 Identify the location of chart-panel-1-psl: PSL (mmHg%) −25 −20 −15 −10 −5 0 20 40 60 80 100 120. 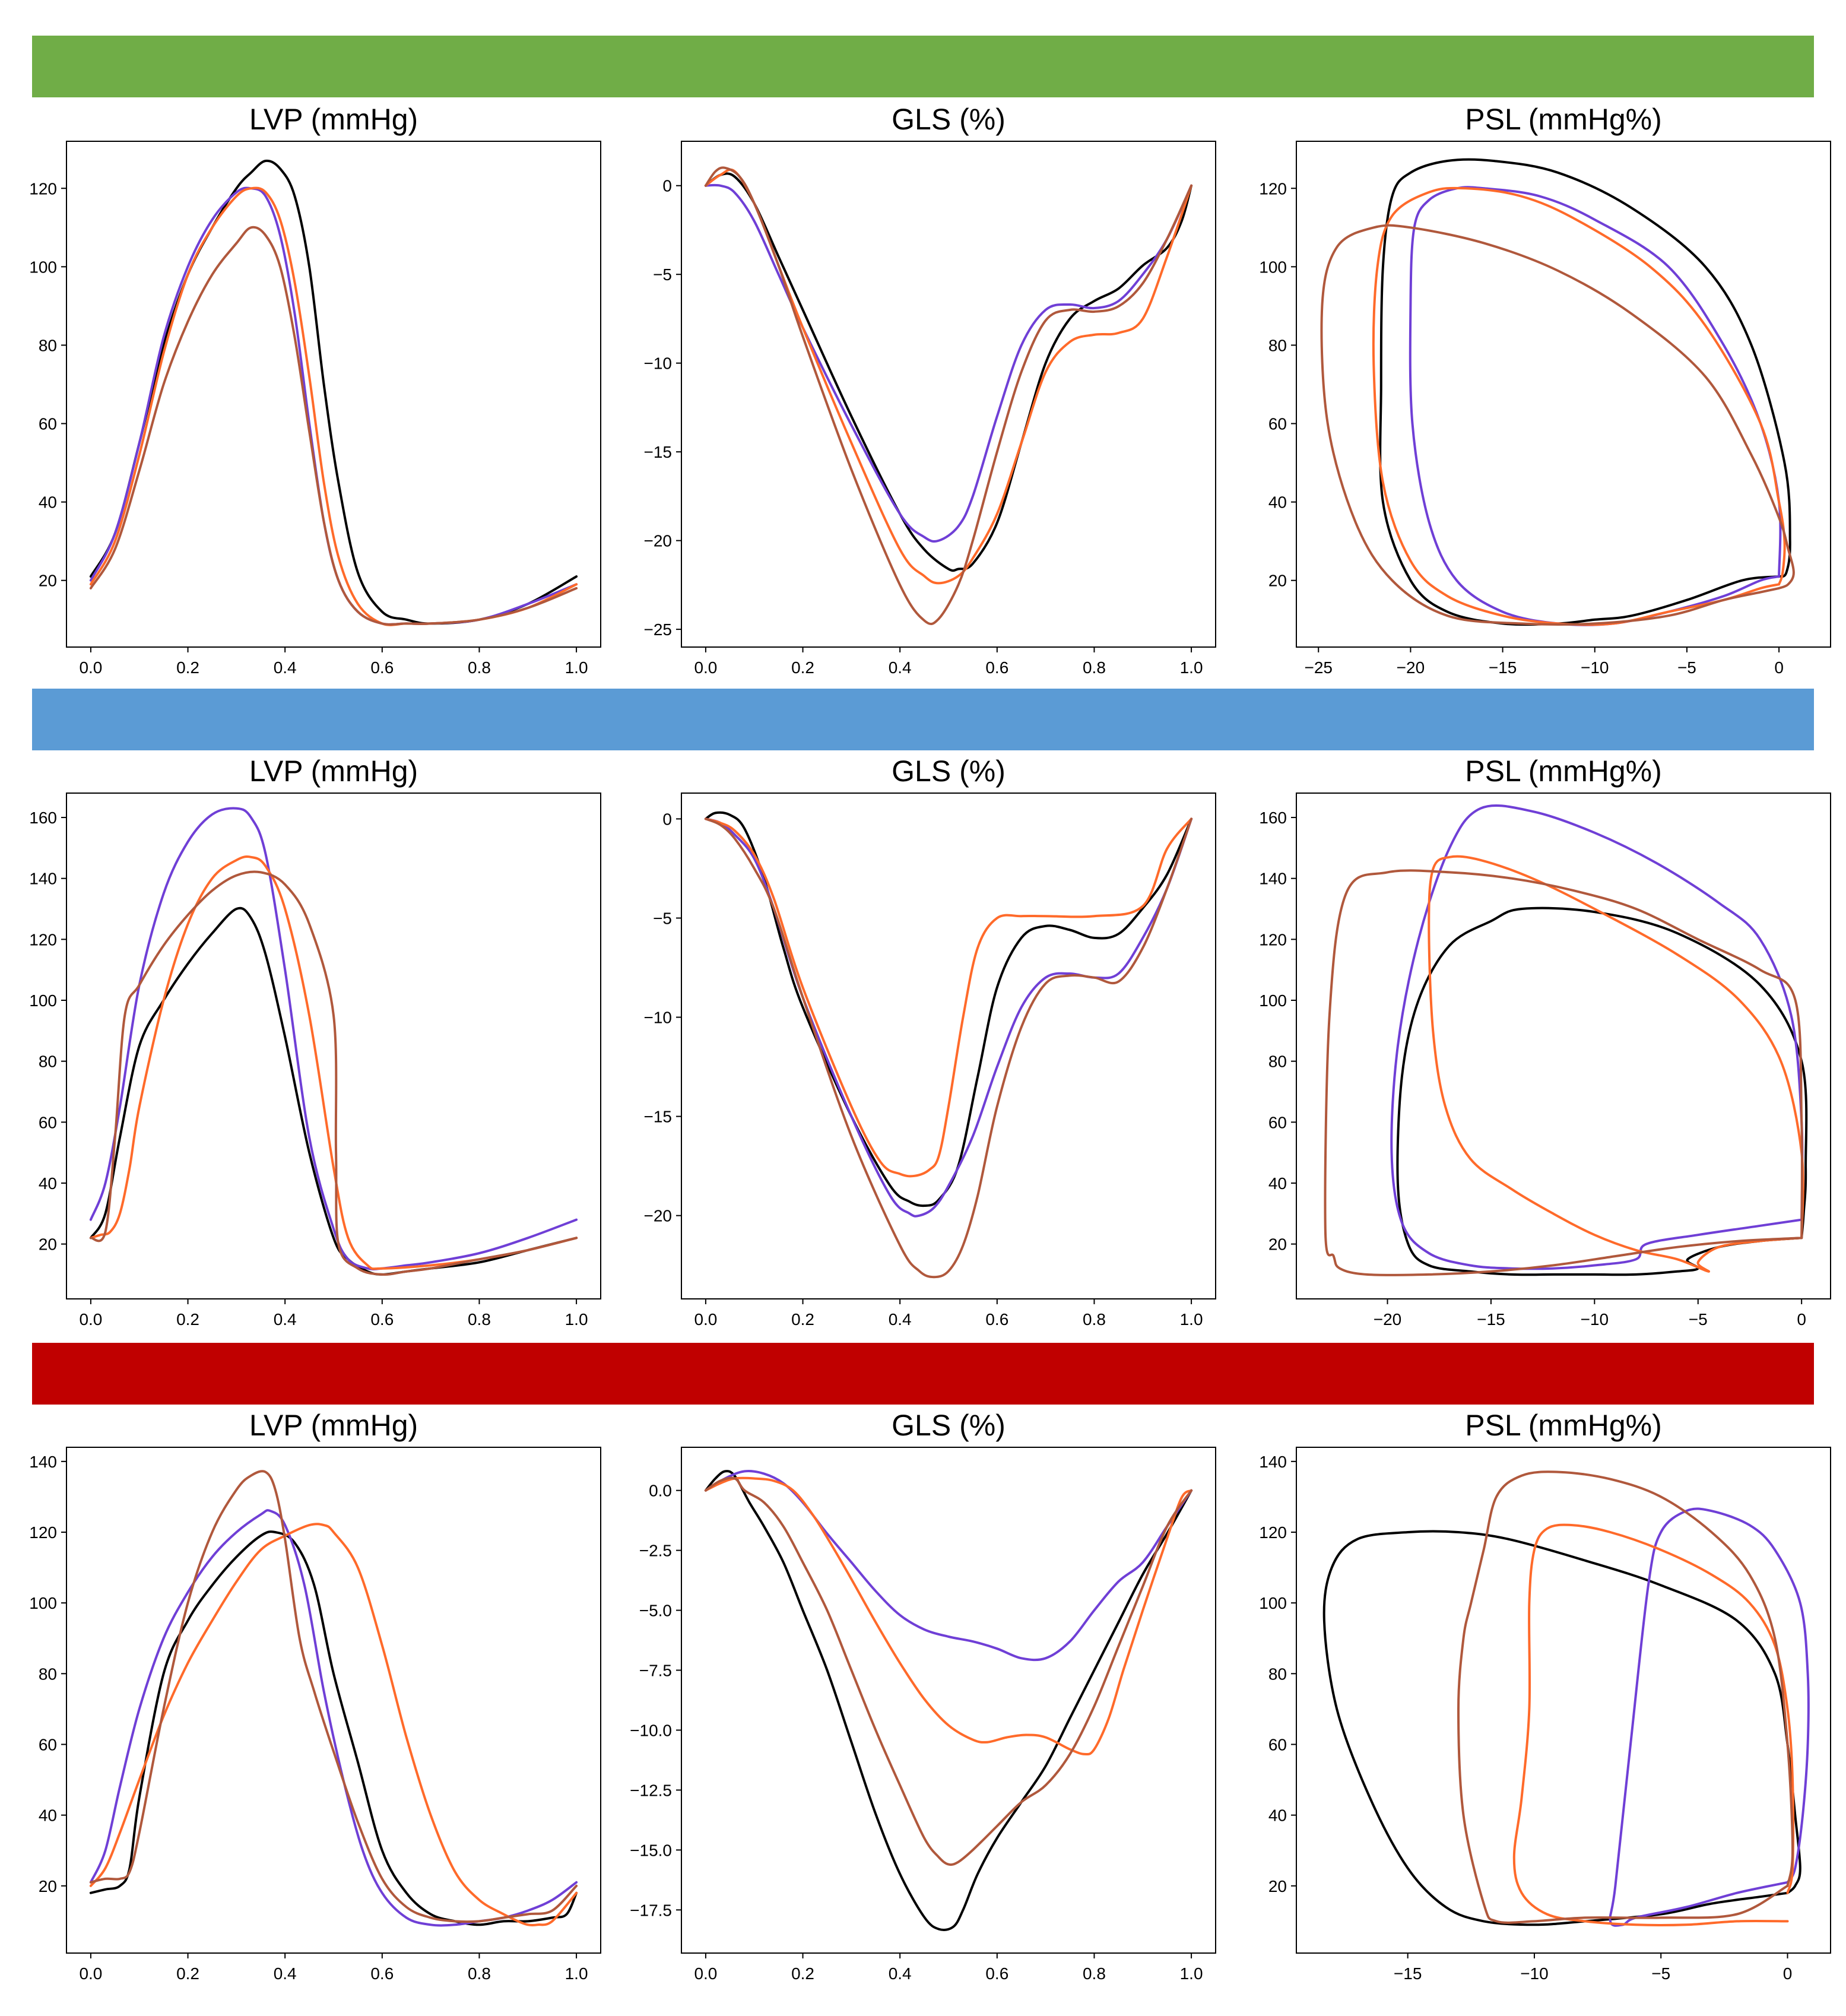
(1538, 395).